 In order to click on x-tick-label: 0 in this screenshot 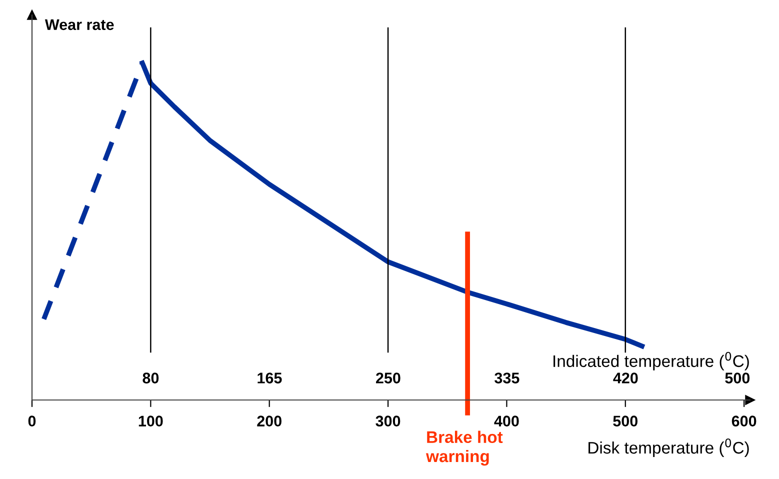, I will do `click(32, 421)`.